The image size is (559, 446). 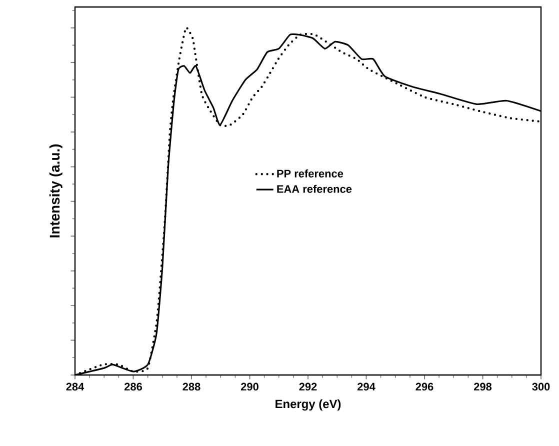 I want to click on x-tick-label: 294, so click(x=366, y=386).